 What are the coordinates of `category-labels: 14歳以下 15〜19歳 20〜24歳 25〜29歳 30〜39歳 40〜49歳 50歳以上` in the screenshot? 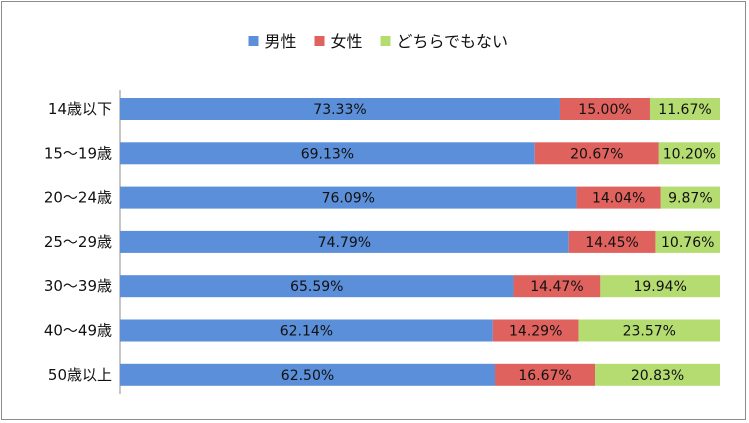 It's located at (78, 242).